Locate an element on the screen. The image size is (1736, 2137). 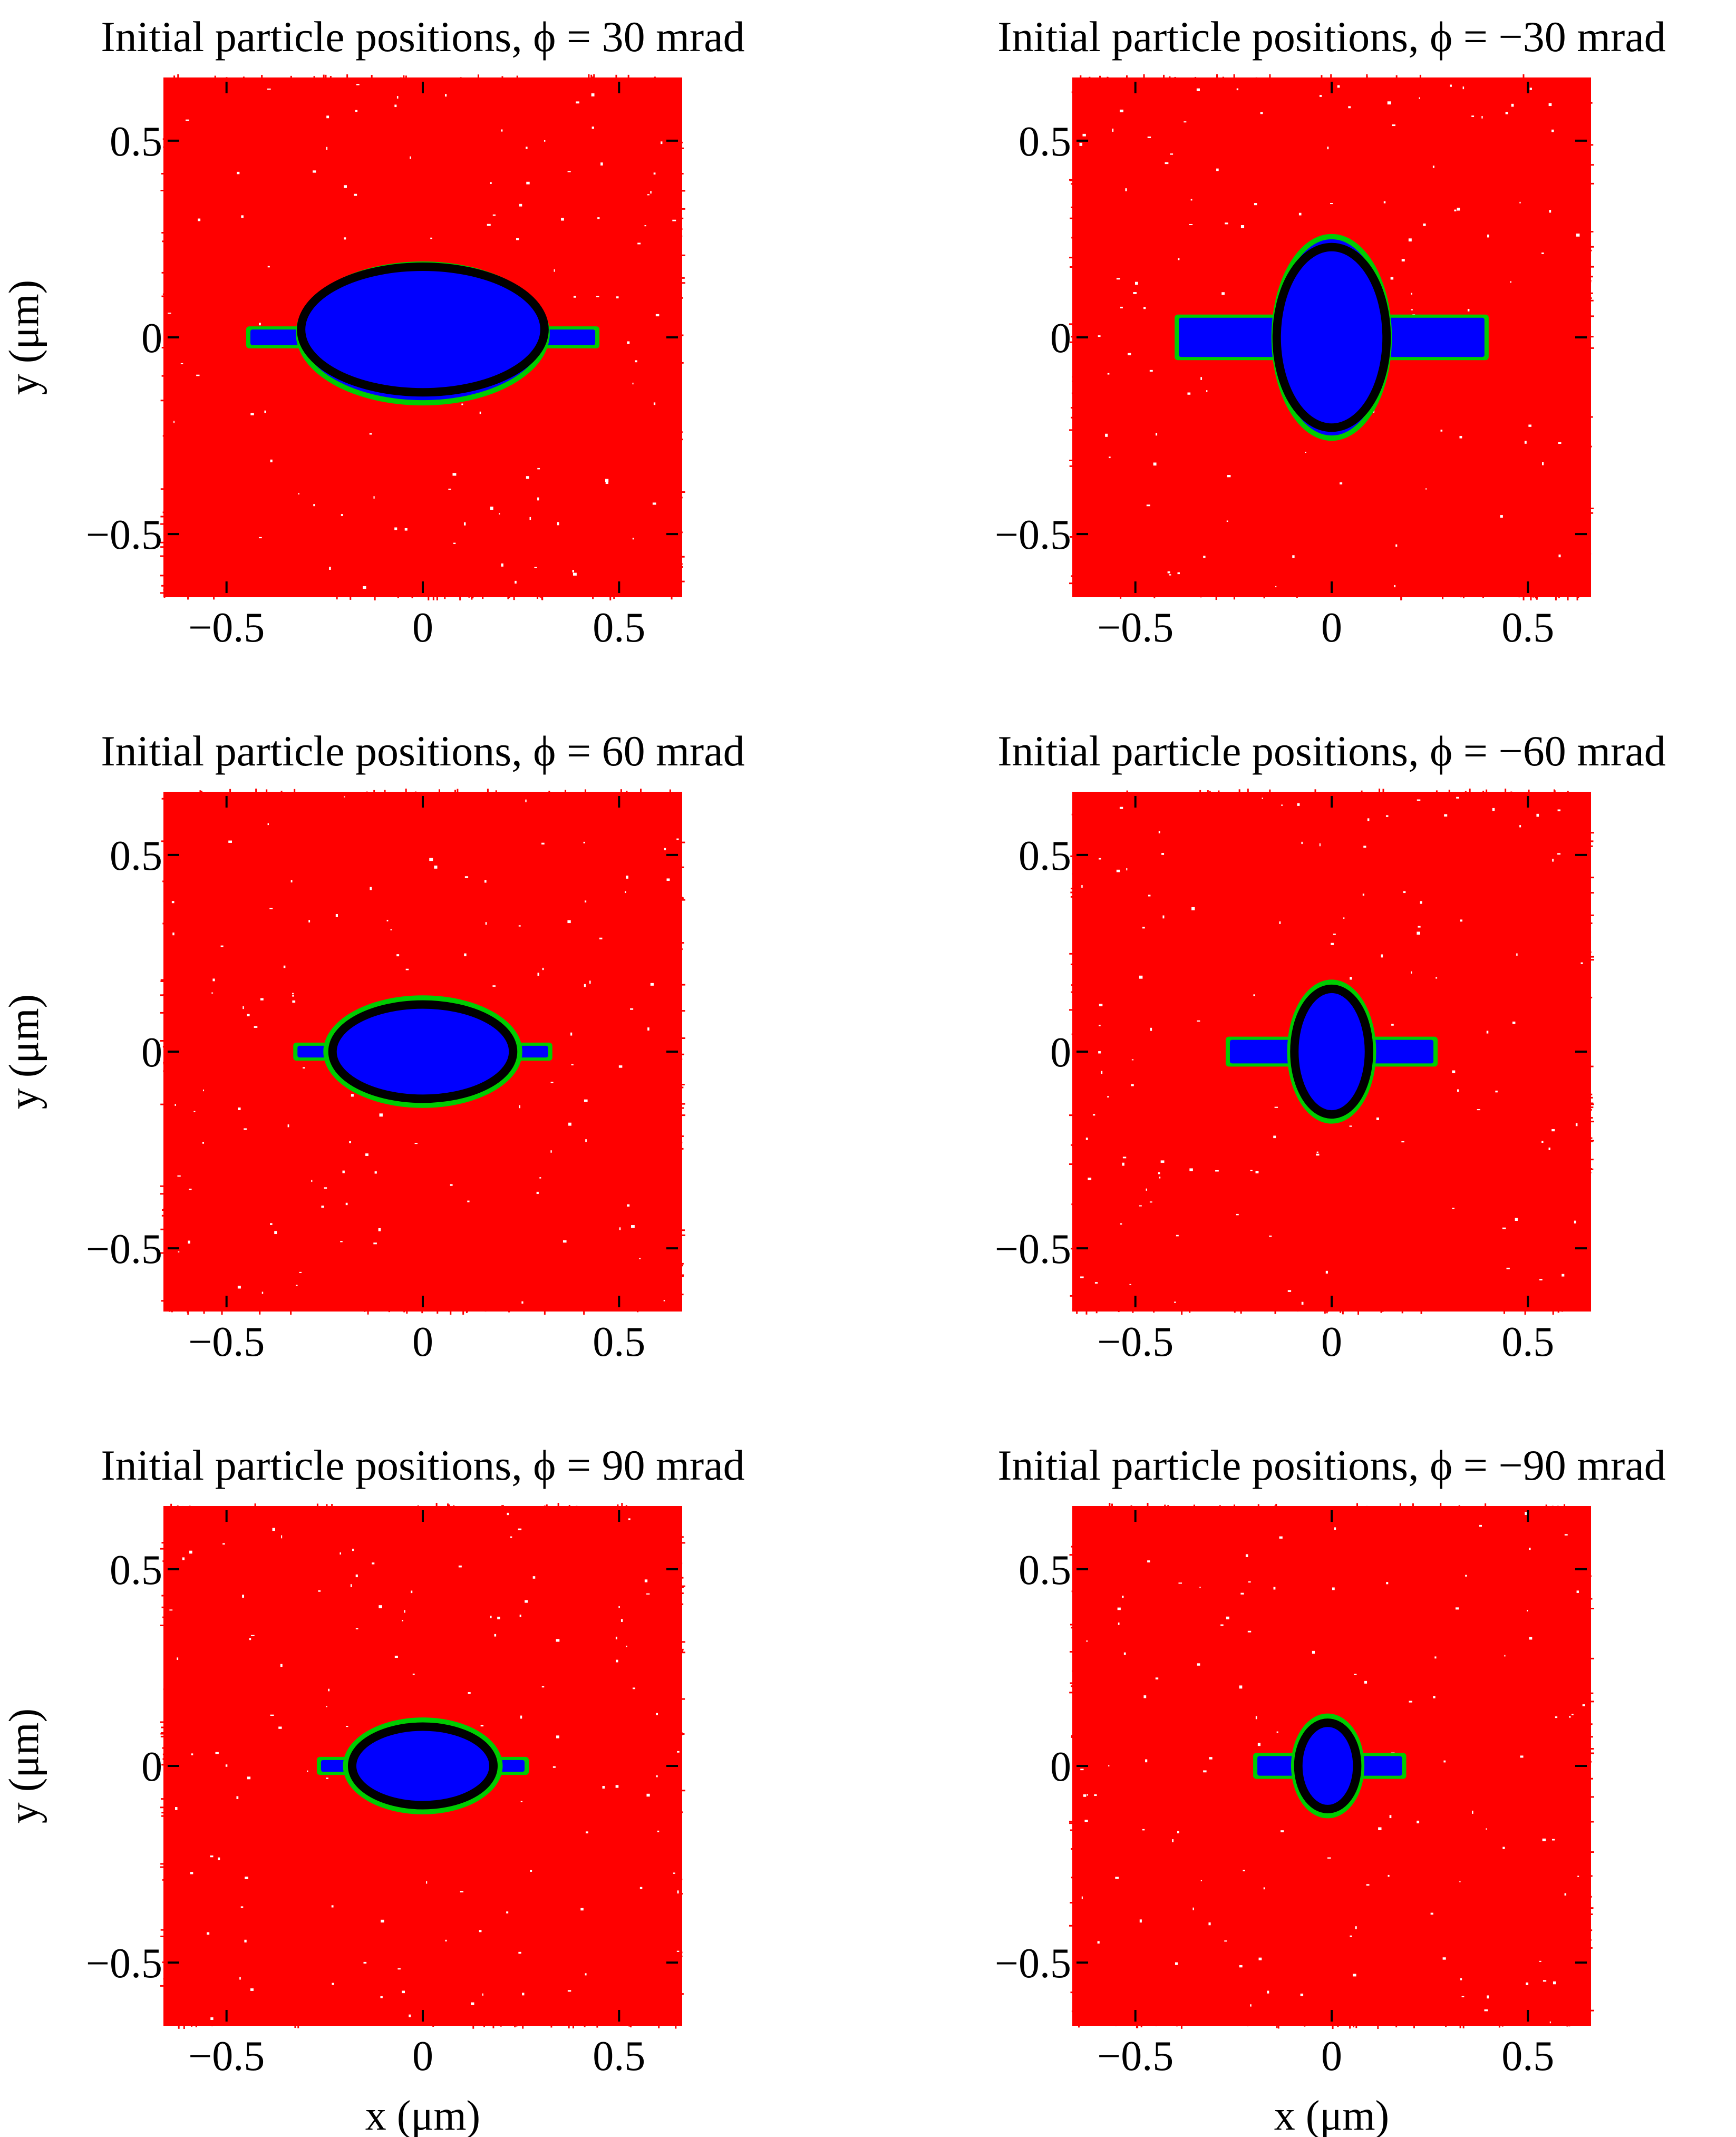
panel-title: Initial particle positions, ϕ = −30 mrad is located at coordinates (1331, 37).